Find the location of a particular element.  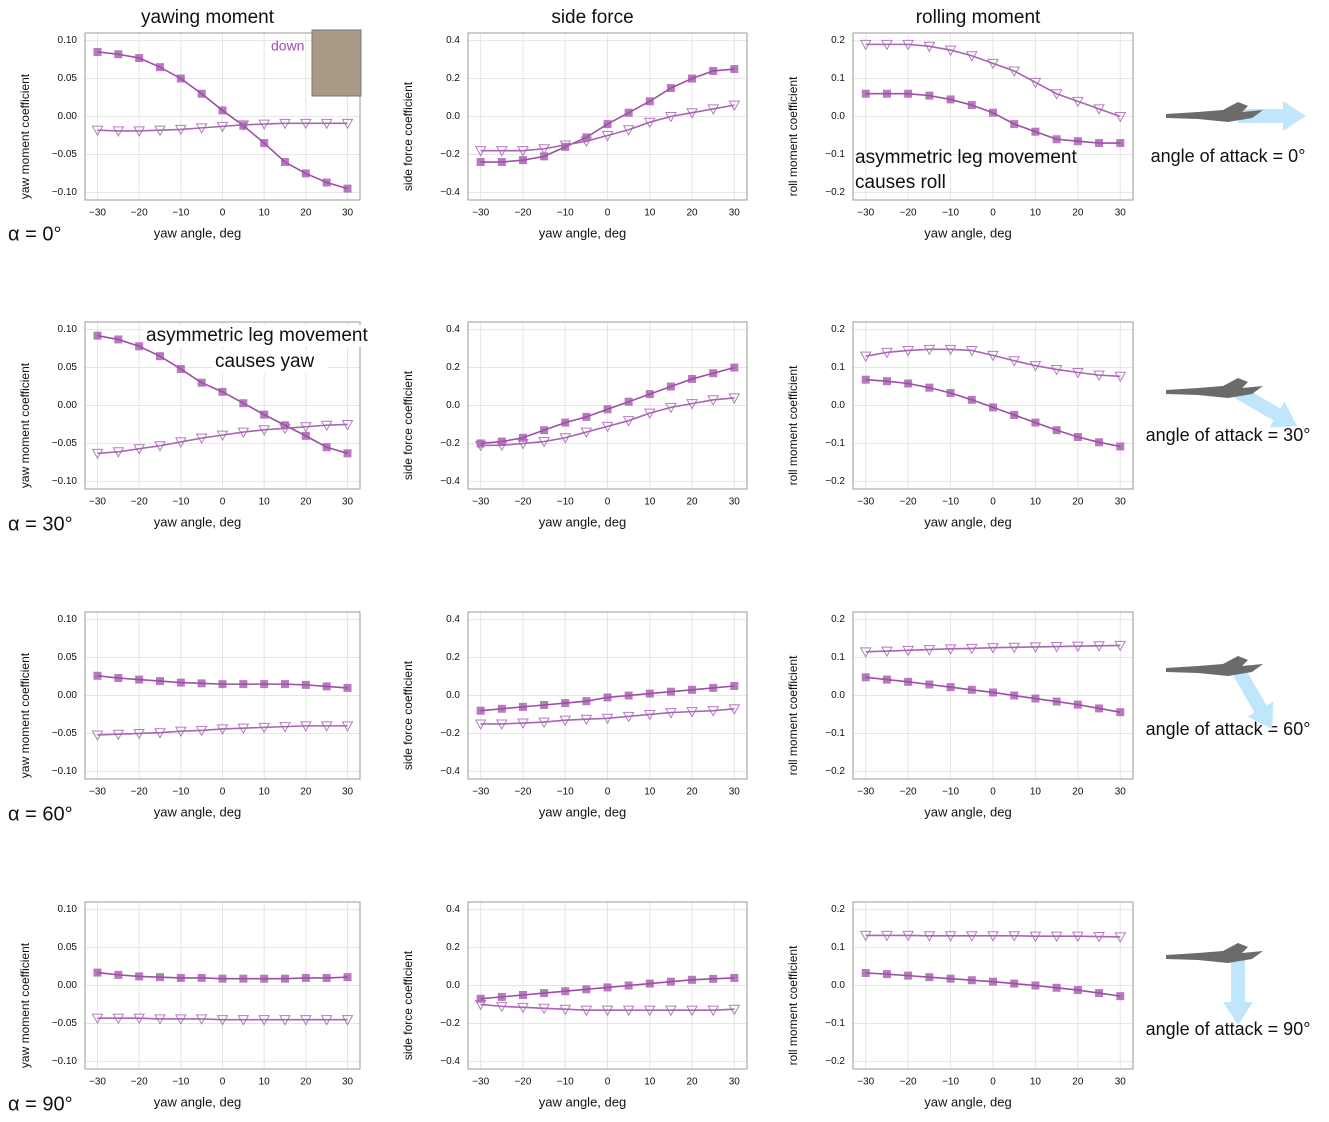

series-line is located at coordinates (222, 439).